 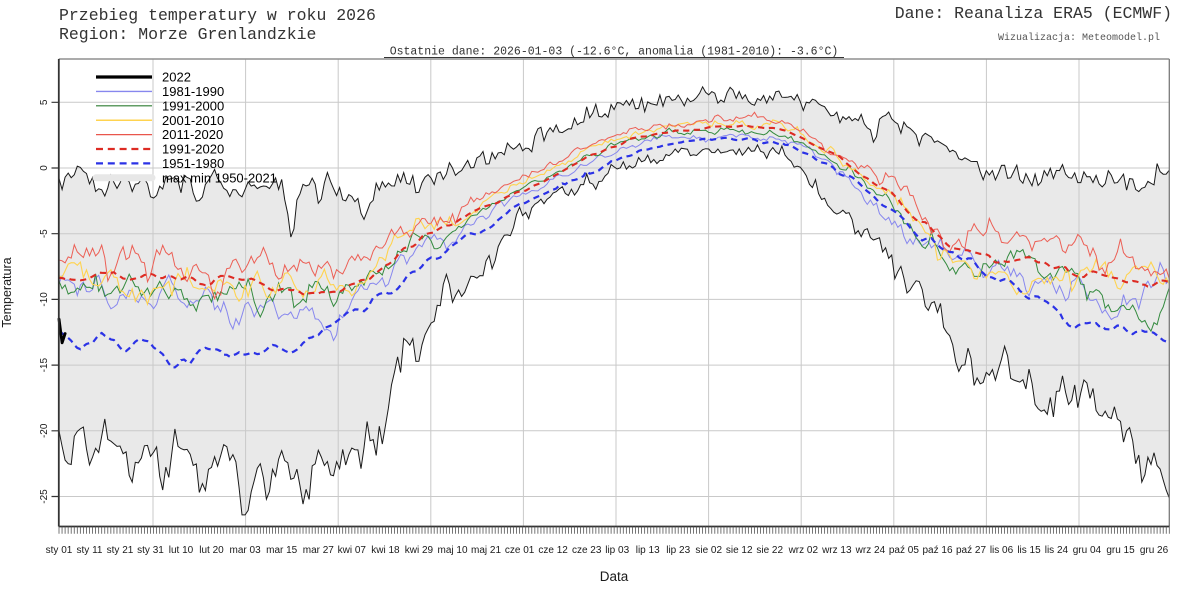 I want to click on svg-text: lip 23, so click(x=678, y=550).